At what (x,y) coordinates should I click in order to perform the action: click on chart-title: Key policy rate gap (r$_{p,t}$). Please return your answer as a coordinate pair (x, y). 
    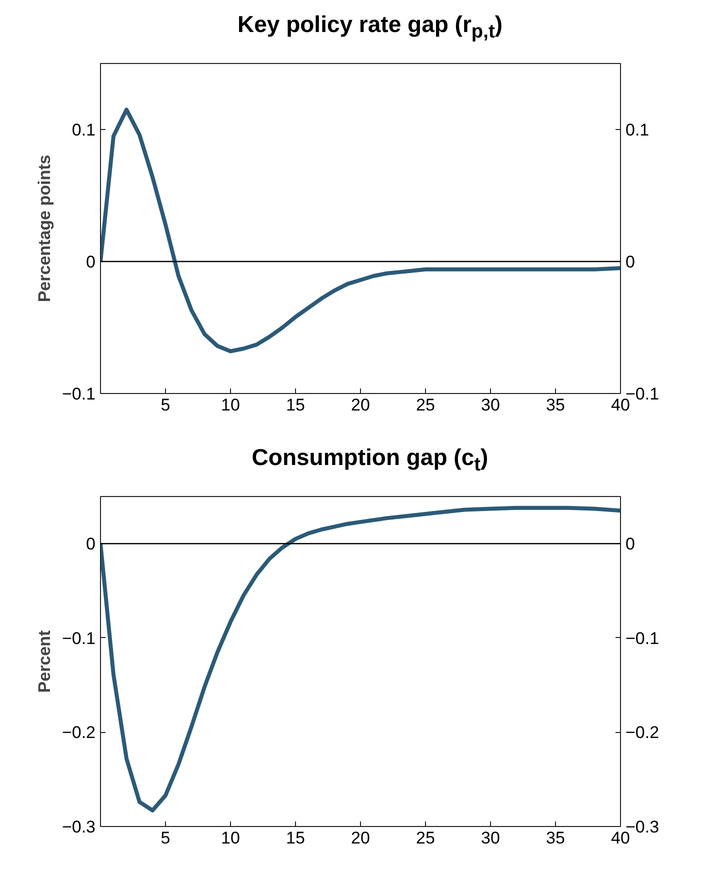
    Looking at the image, I should click on (370, 27).